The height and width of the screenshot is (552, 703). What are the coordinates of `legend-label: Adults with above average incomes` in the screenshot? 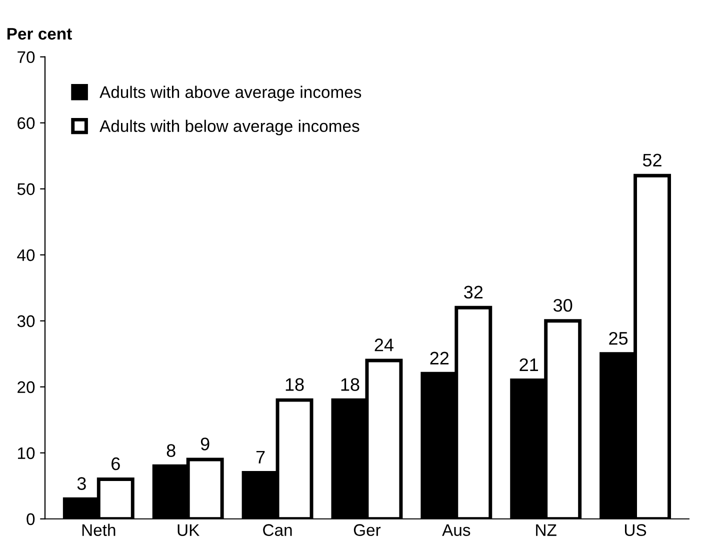 It's located at (231, 94).